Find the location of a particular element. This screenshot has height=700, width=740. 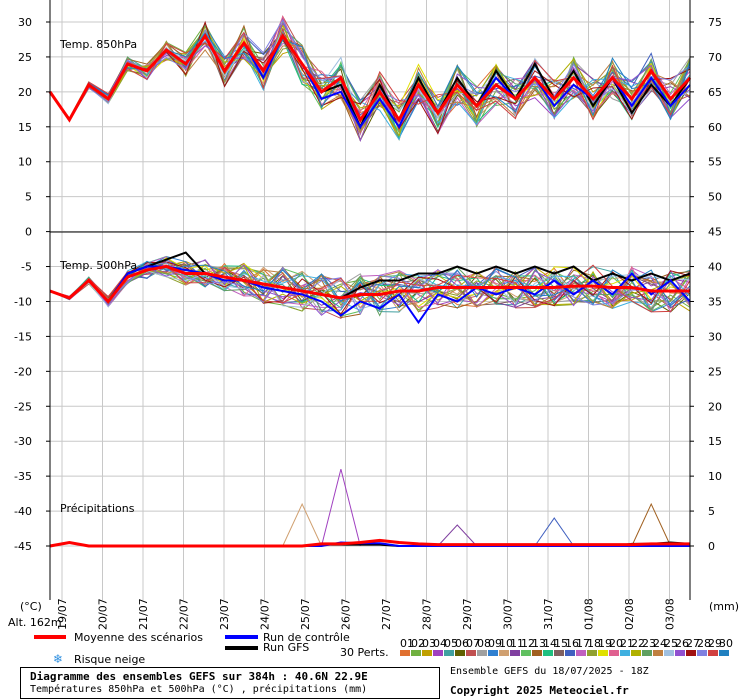

perturbation-number: 16 is located at coordinates (572, 643).